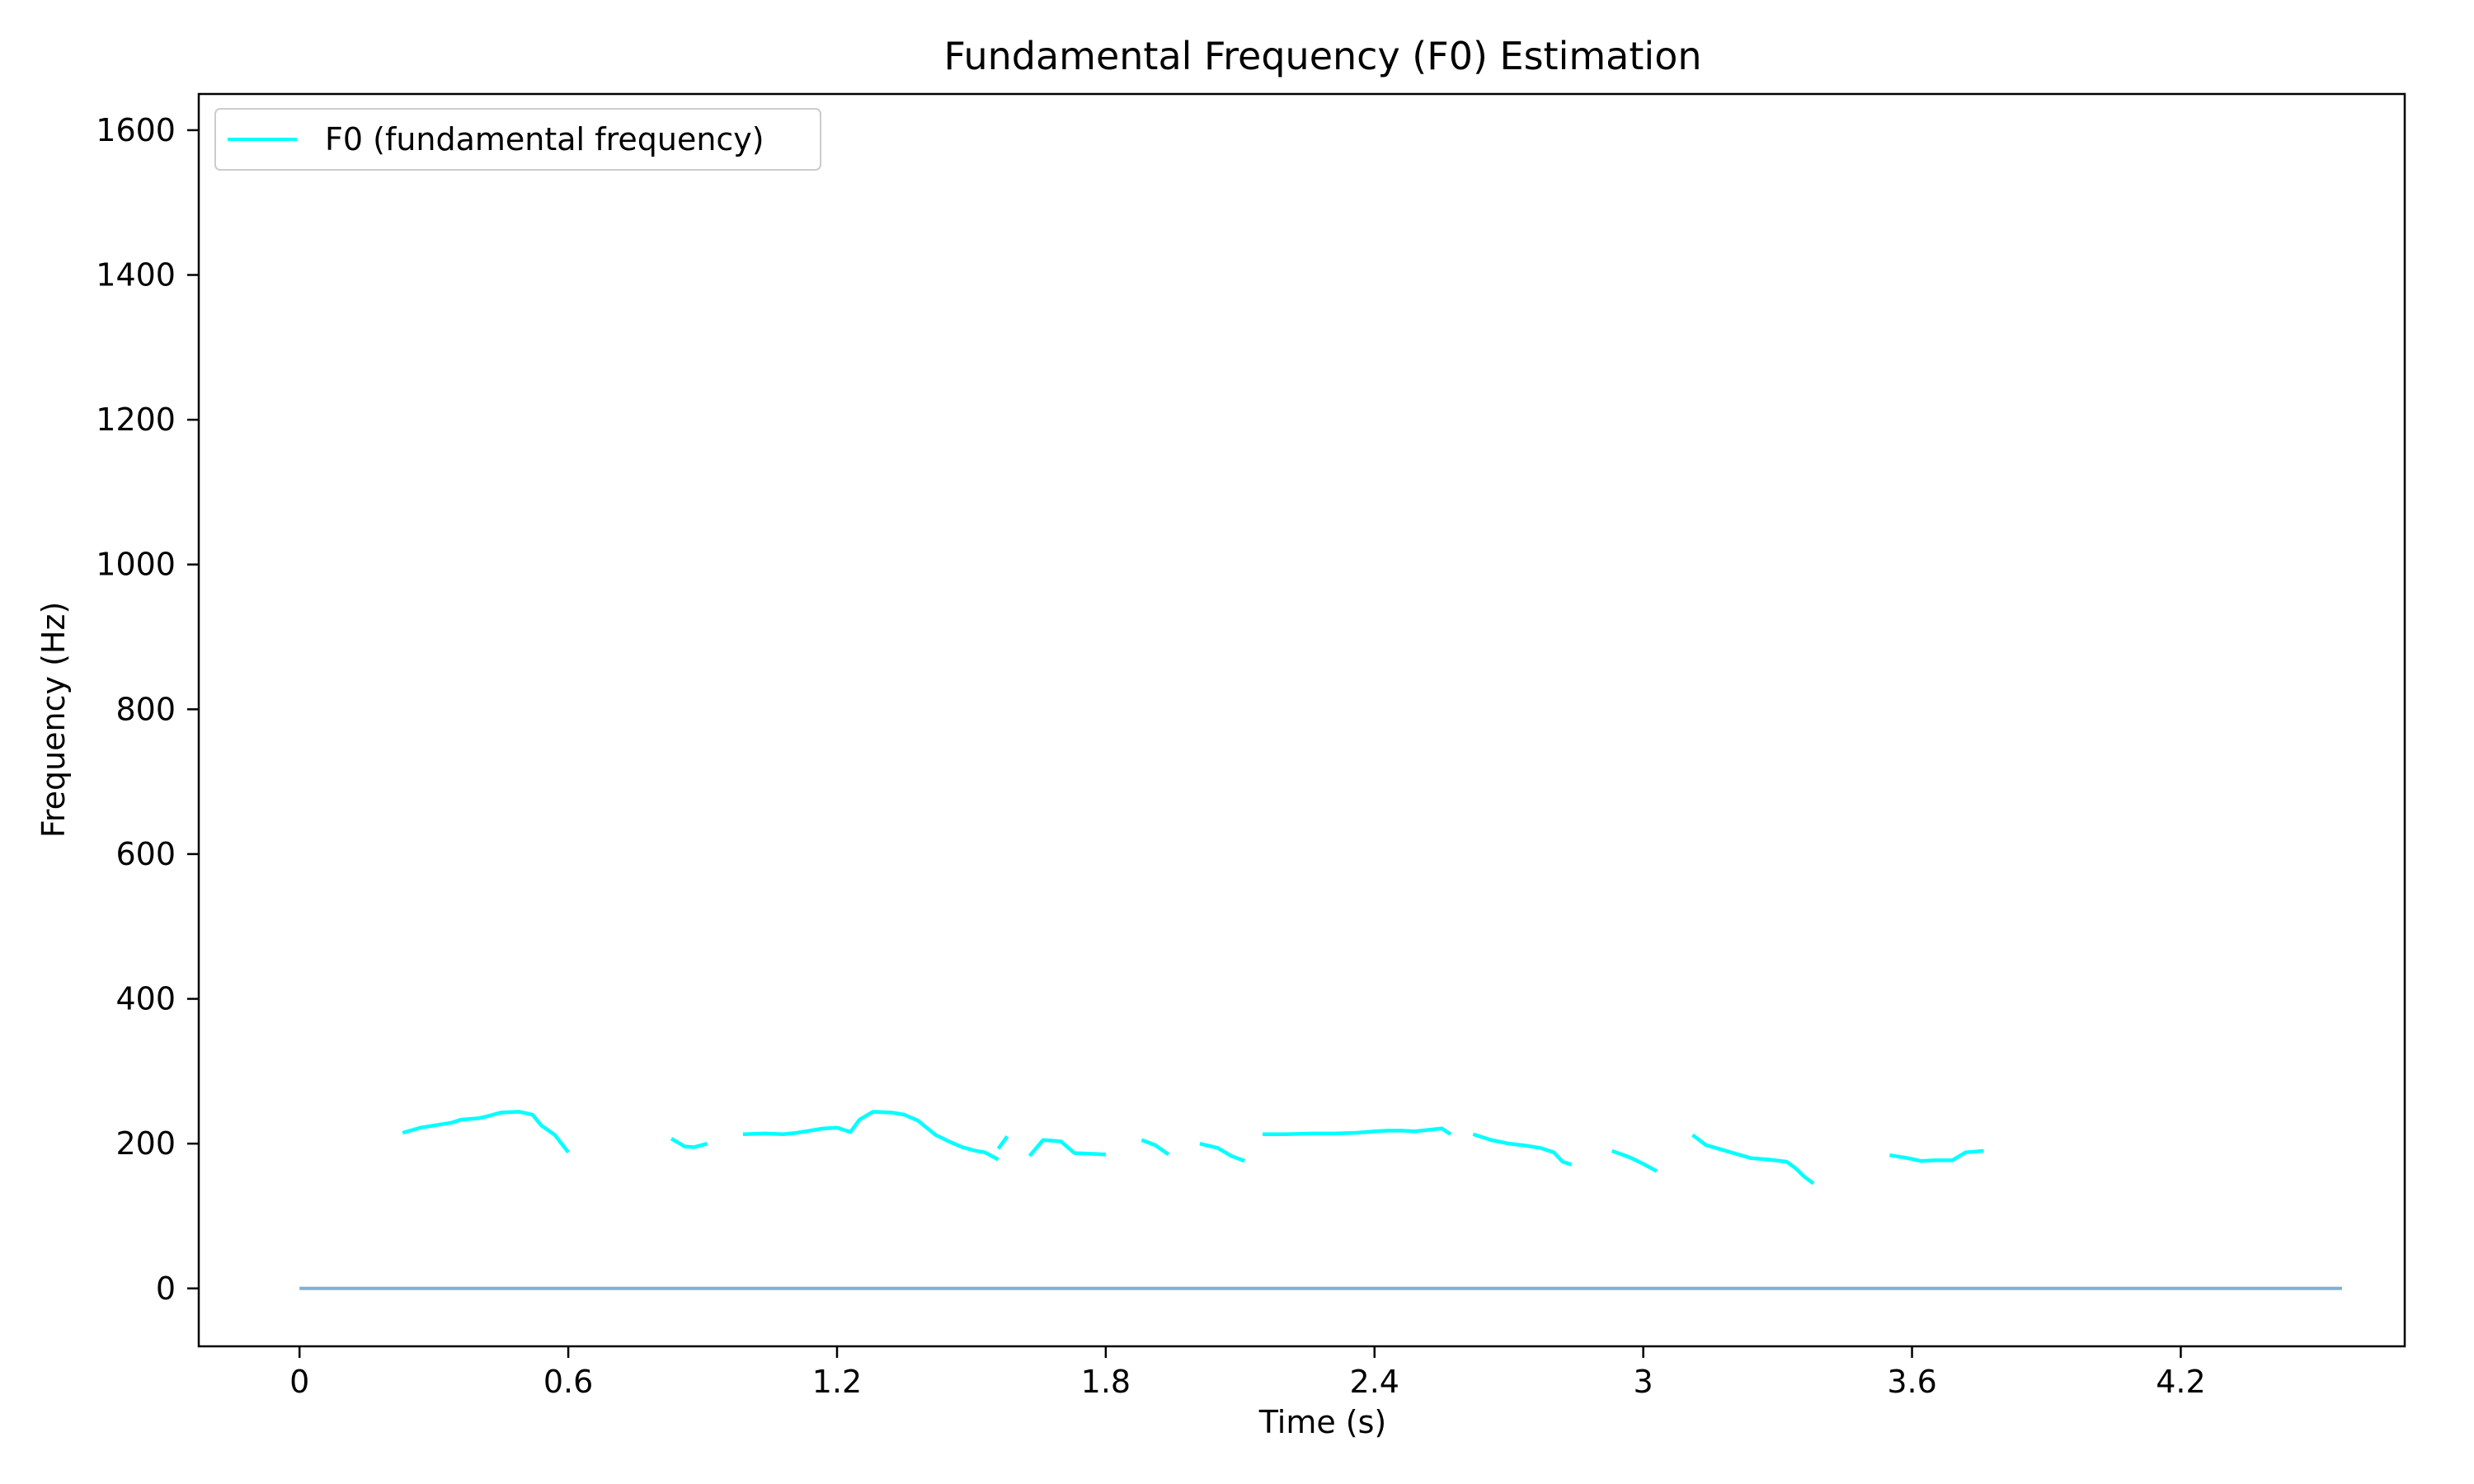 Image resolution: width=2474 pixels, height=1484 pixels. I want to click on x-axis-label: Time (s), so click(1322, 1422).